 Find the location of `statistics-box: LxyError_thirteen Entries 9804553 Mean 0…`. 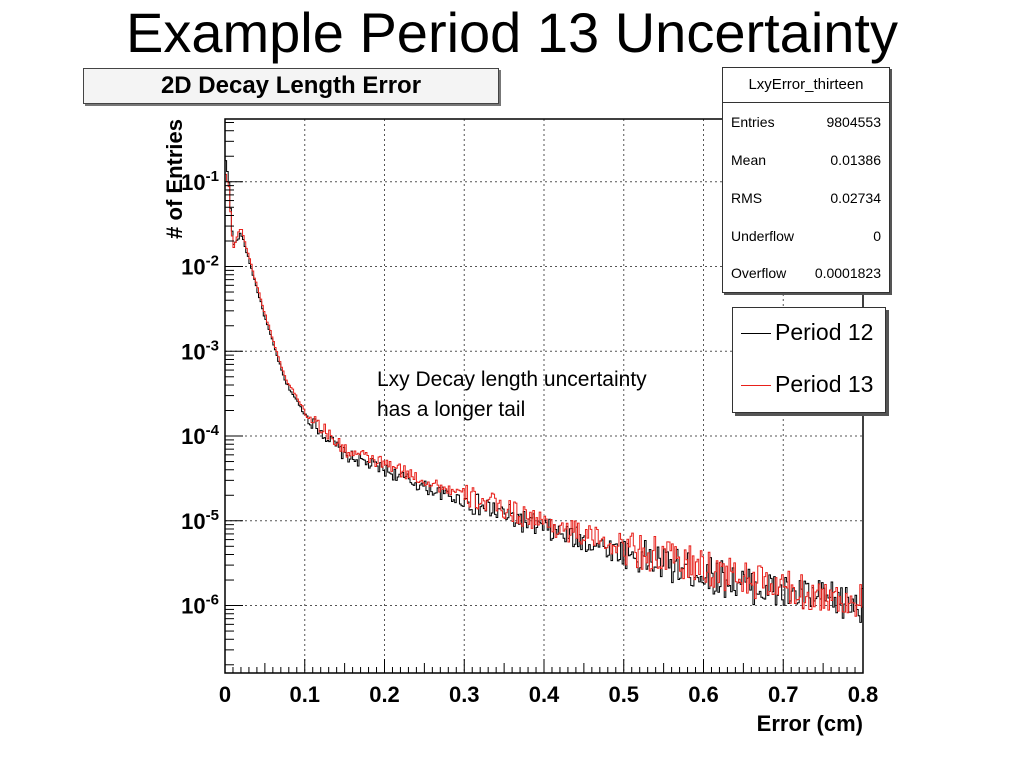

statistics-box: LxyError_thirteen Entries 9804553 Mean 0… is located at coordinates (806, 180).